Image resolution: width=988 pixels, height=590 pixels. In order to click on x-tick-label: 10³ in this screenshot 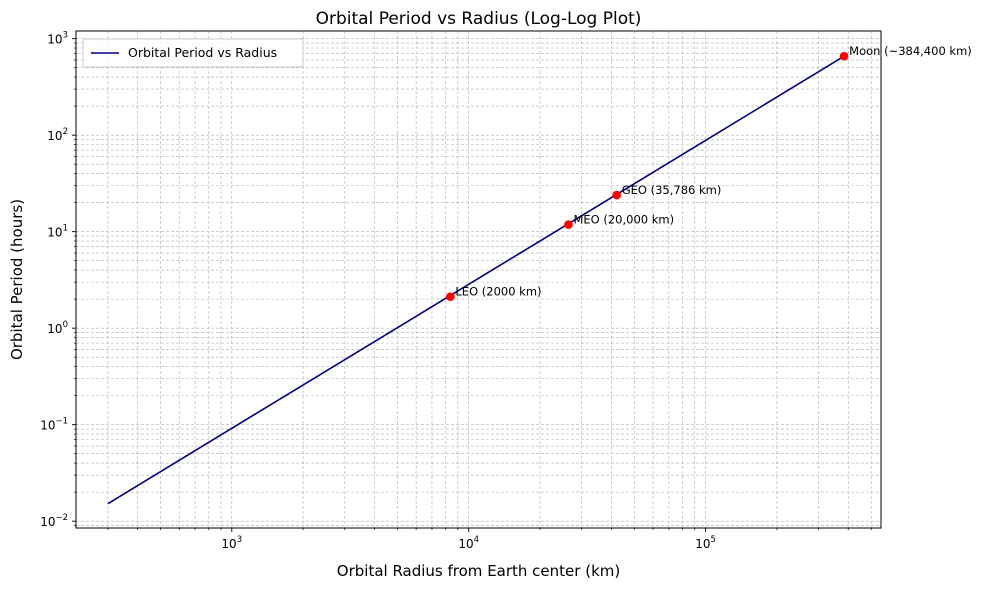, I will do `click(231, 543)`.